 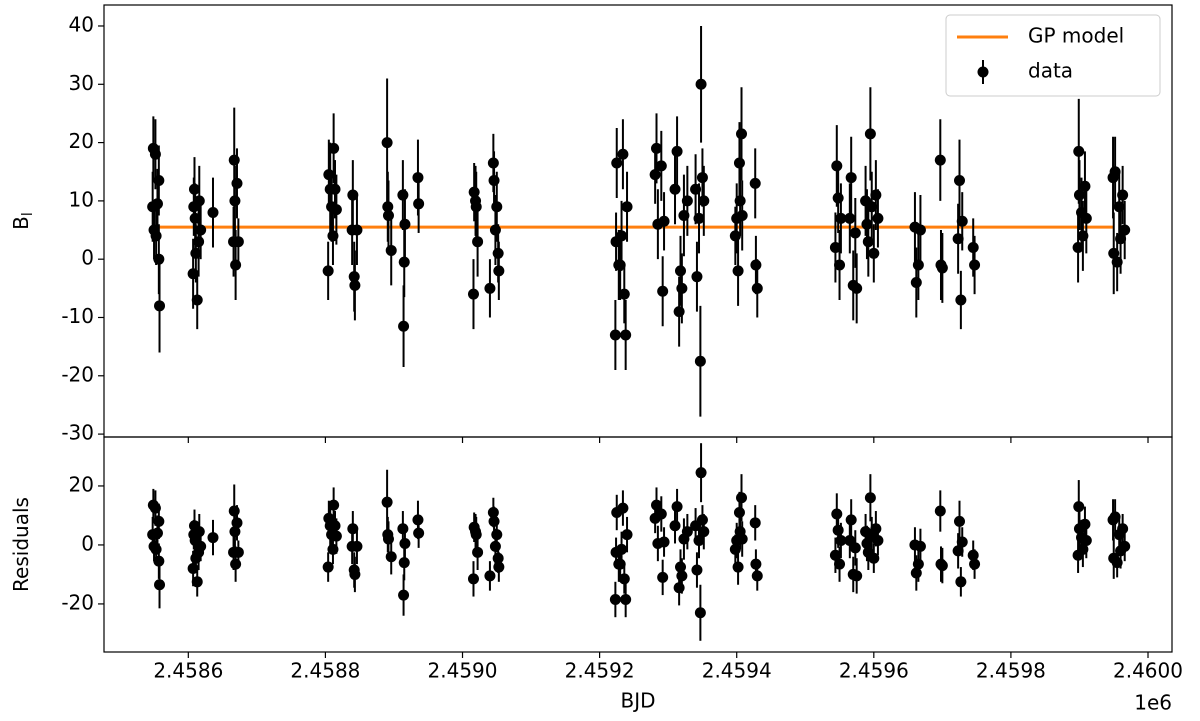 What do you see at coordinates (1153, 703) in the screenshot?
I see `x-offset-label: 1e6` at bounding box center [1153, 703].